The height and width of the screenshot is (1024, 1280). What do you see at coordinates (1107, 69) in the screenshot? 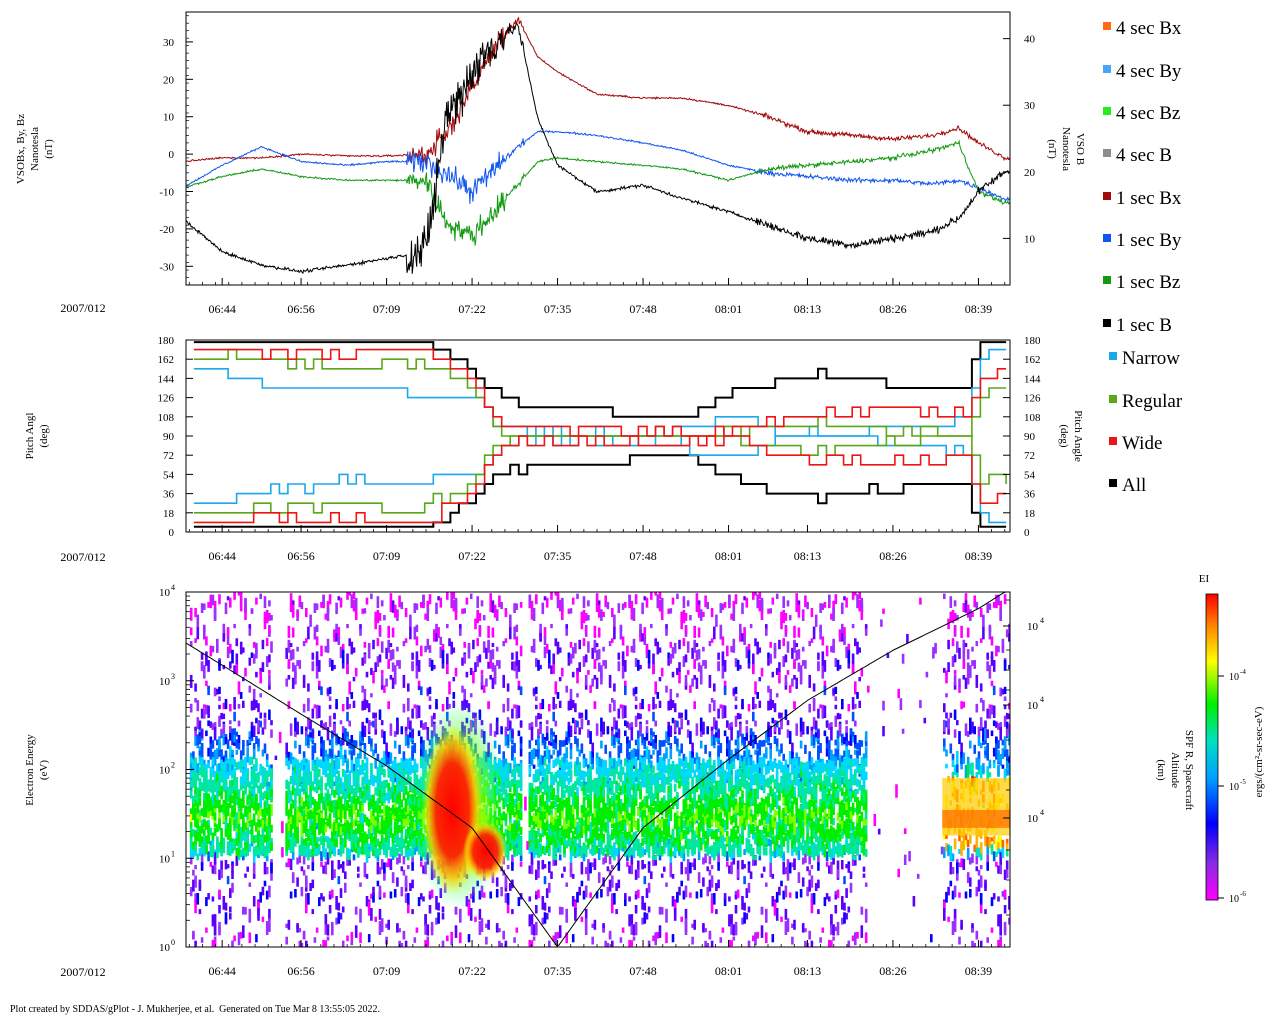
I see `legend-swatch-4s-by` at bounding box center [1107, 69].